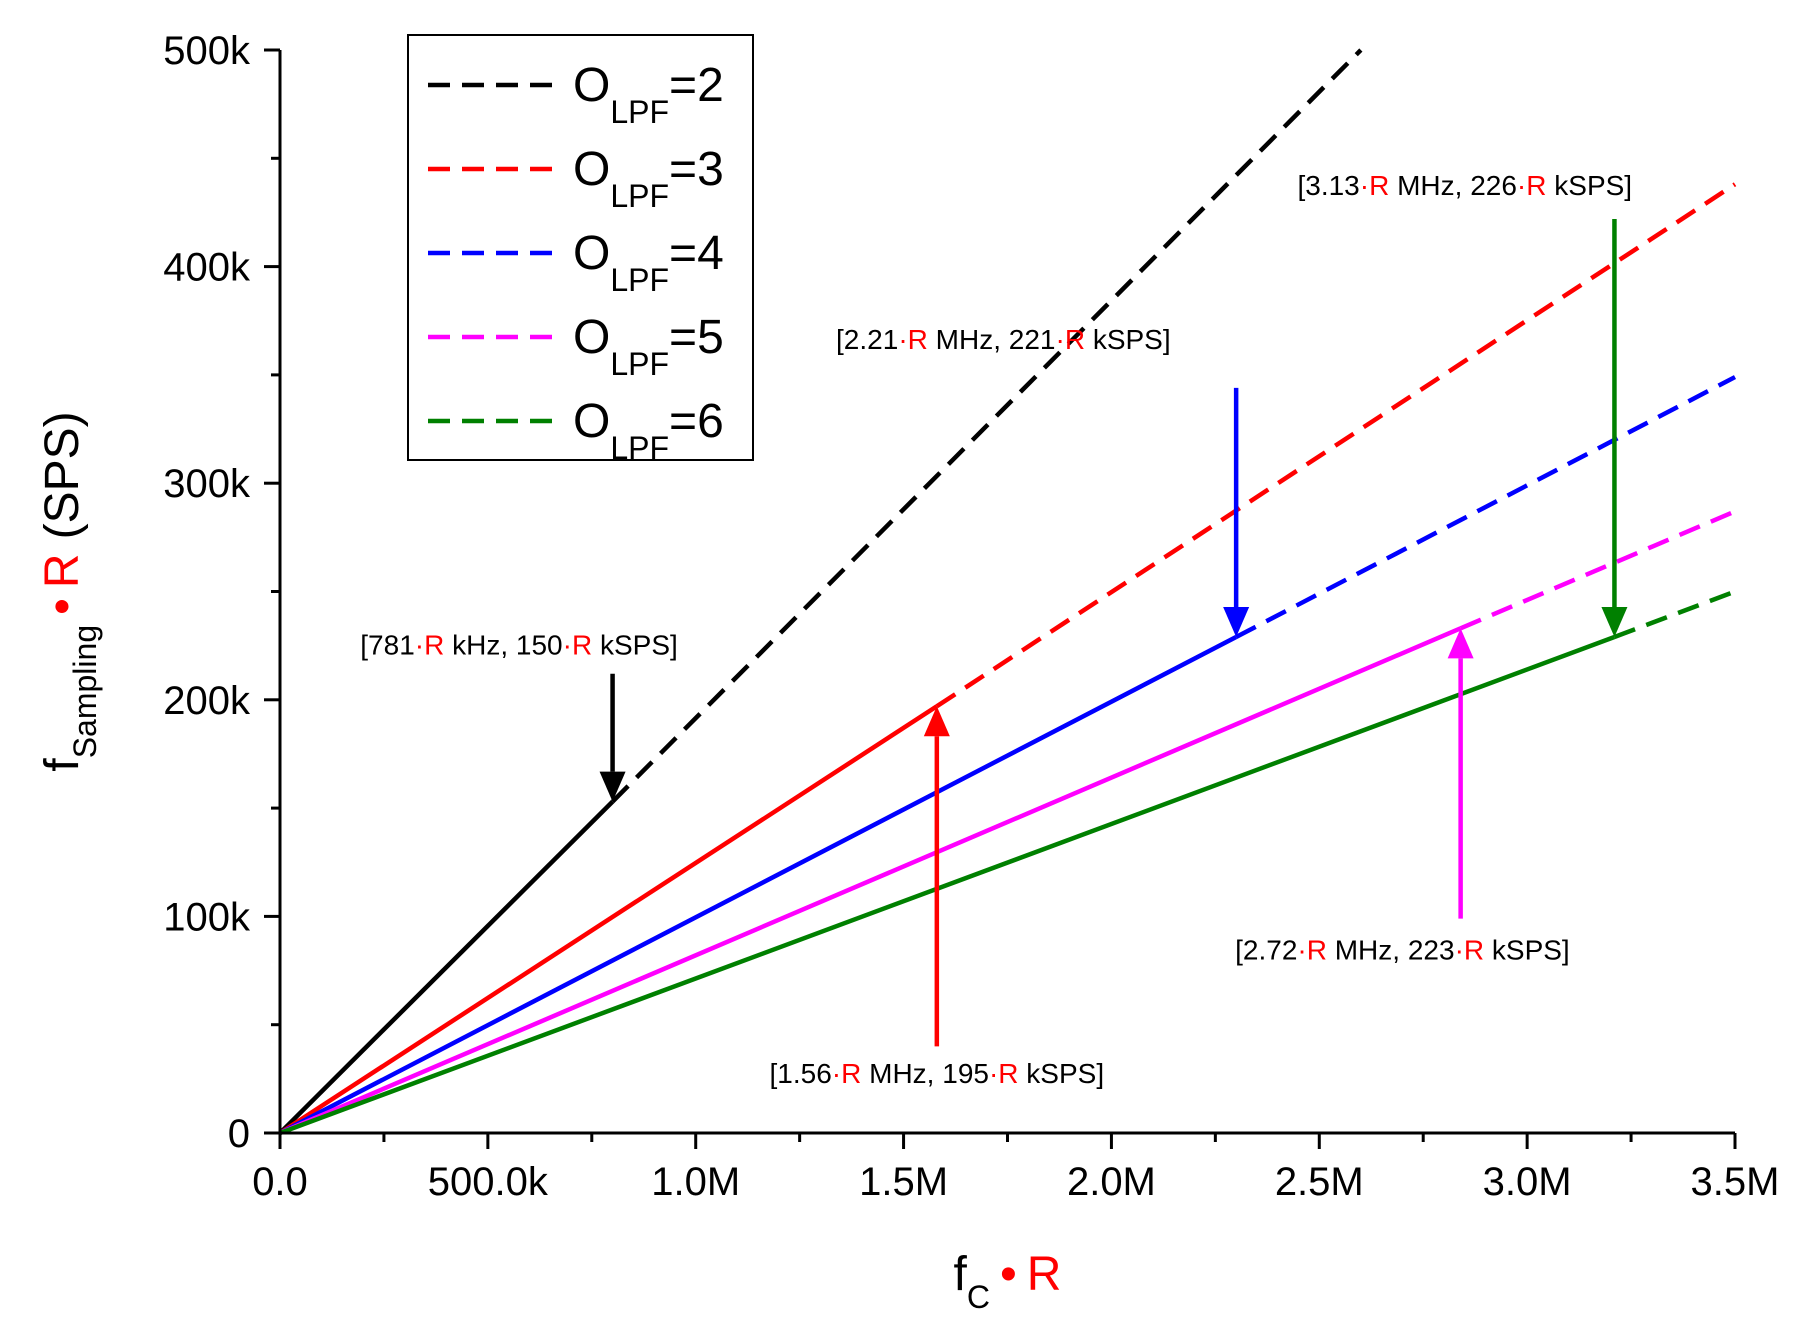 Image resolution: width=1804 pixels, height=1336 pixels. I want to click on x-tick-label: 3.5M, so click(1735, 1182).